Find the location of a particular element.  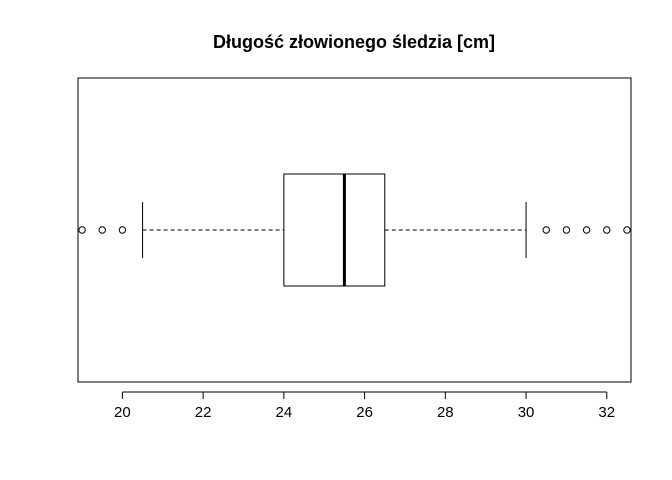

outlier-points is located at coordinates (354, 230).